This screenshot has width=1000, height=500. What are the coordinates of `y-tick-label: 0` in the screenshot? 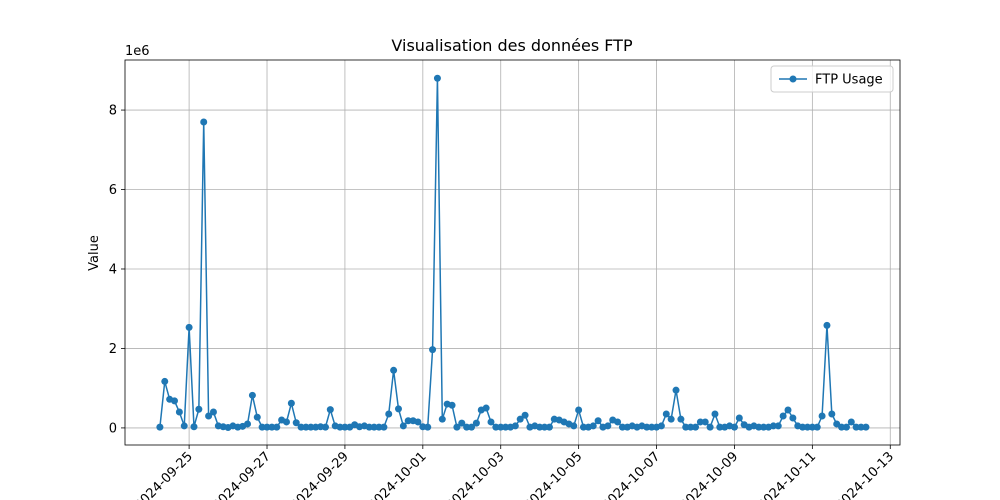 It's located at (113, 428).